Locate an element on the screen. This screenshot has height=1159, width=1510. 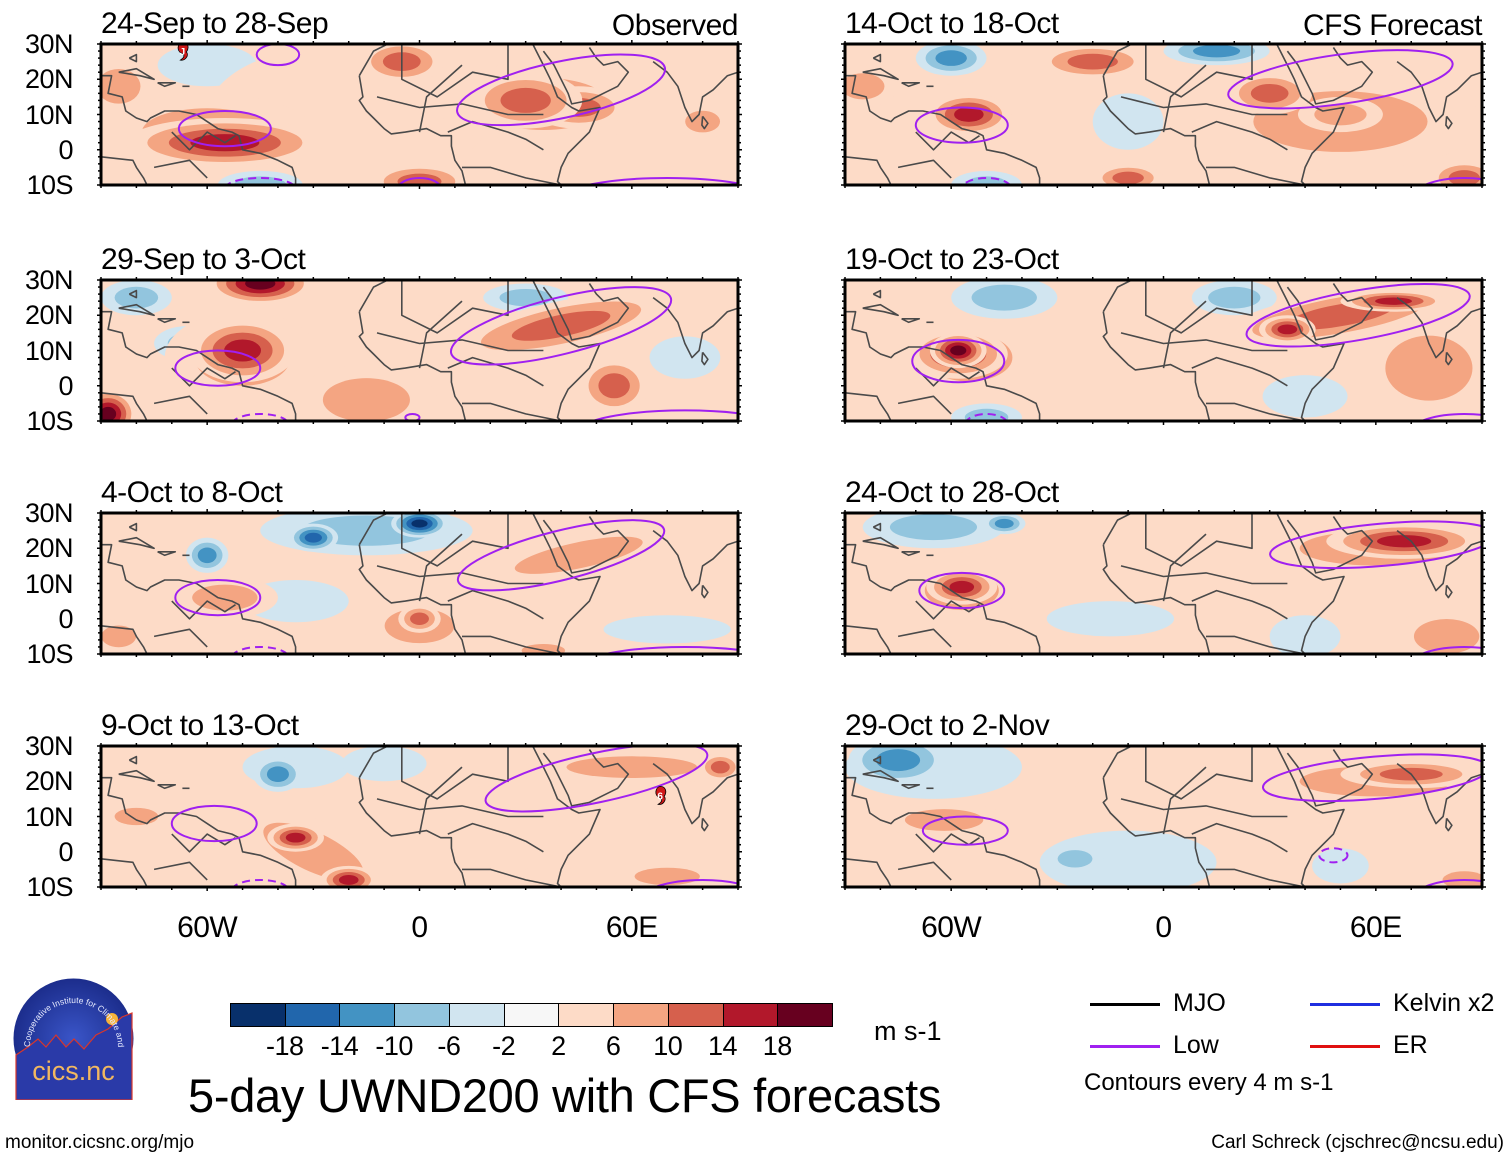
panel-tag: CFS Forecast is located at coordinates (1392, 25).